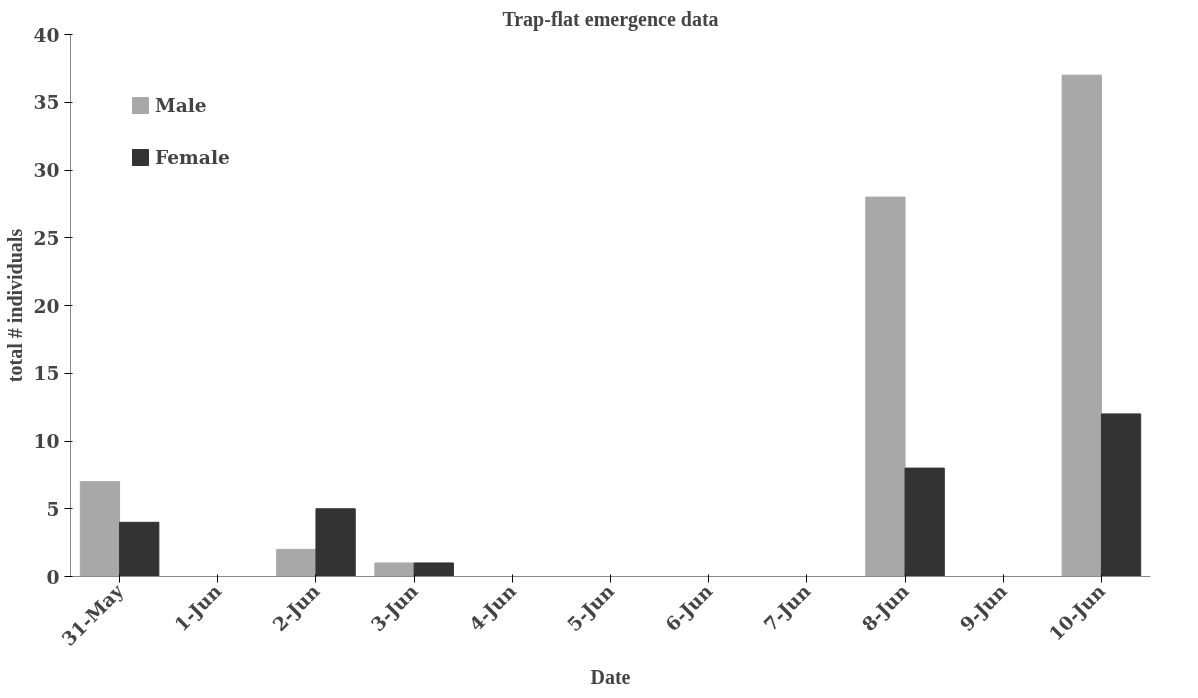  I want to click on y-tick-label: 5, so click(53, 508).